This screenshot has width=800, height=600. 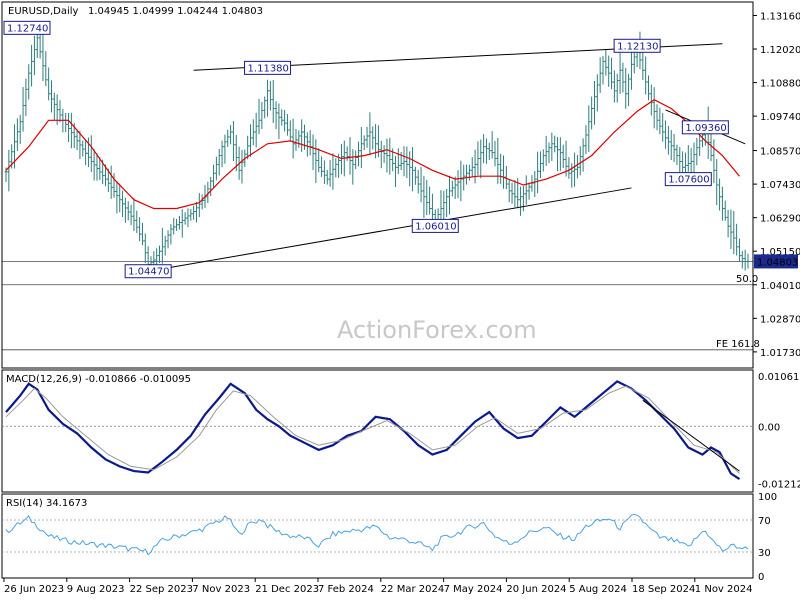 I want to click on price-axis-label: 1.06290, so click(x=780, y=219).